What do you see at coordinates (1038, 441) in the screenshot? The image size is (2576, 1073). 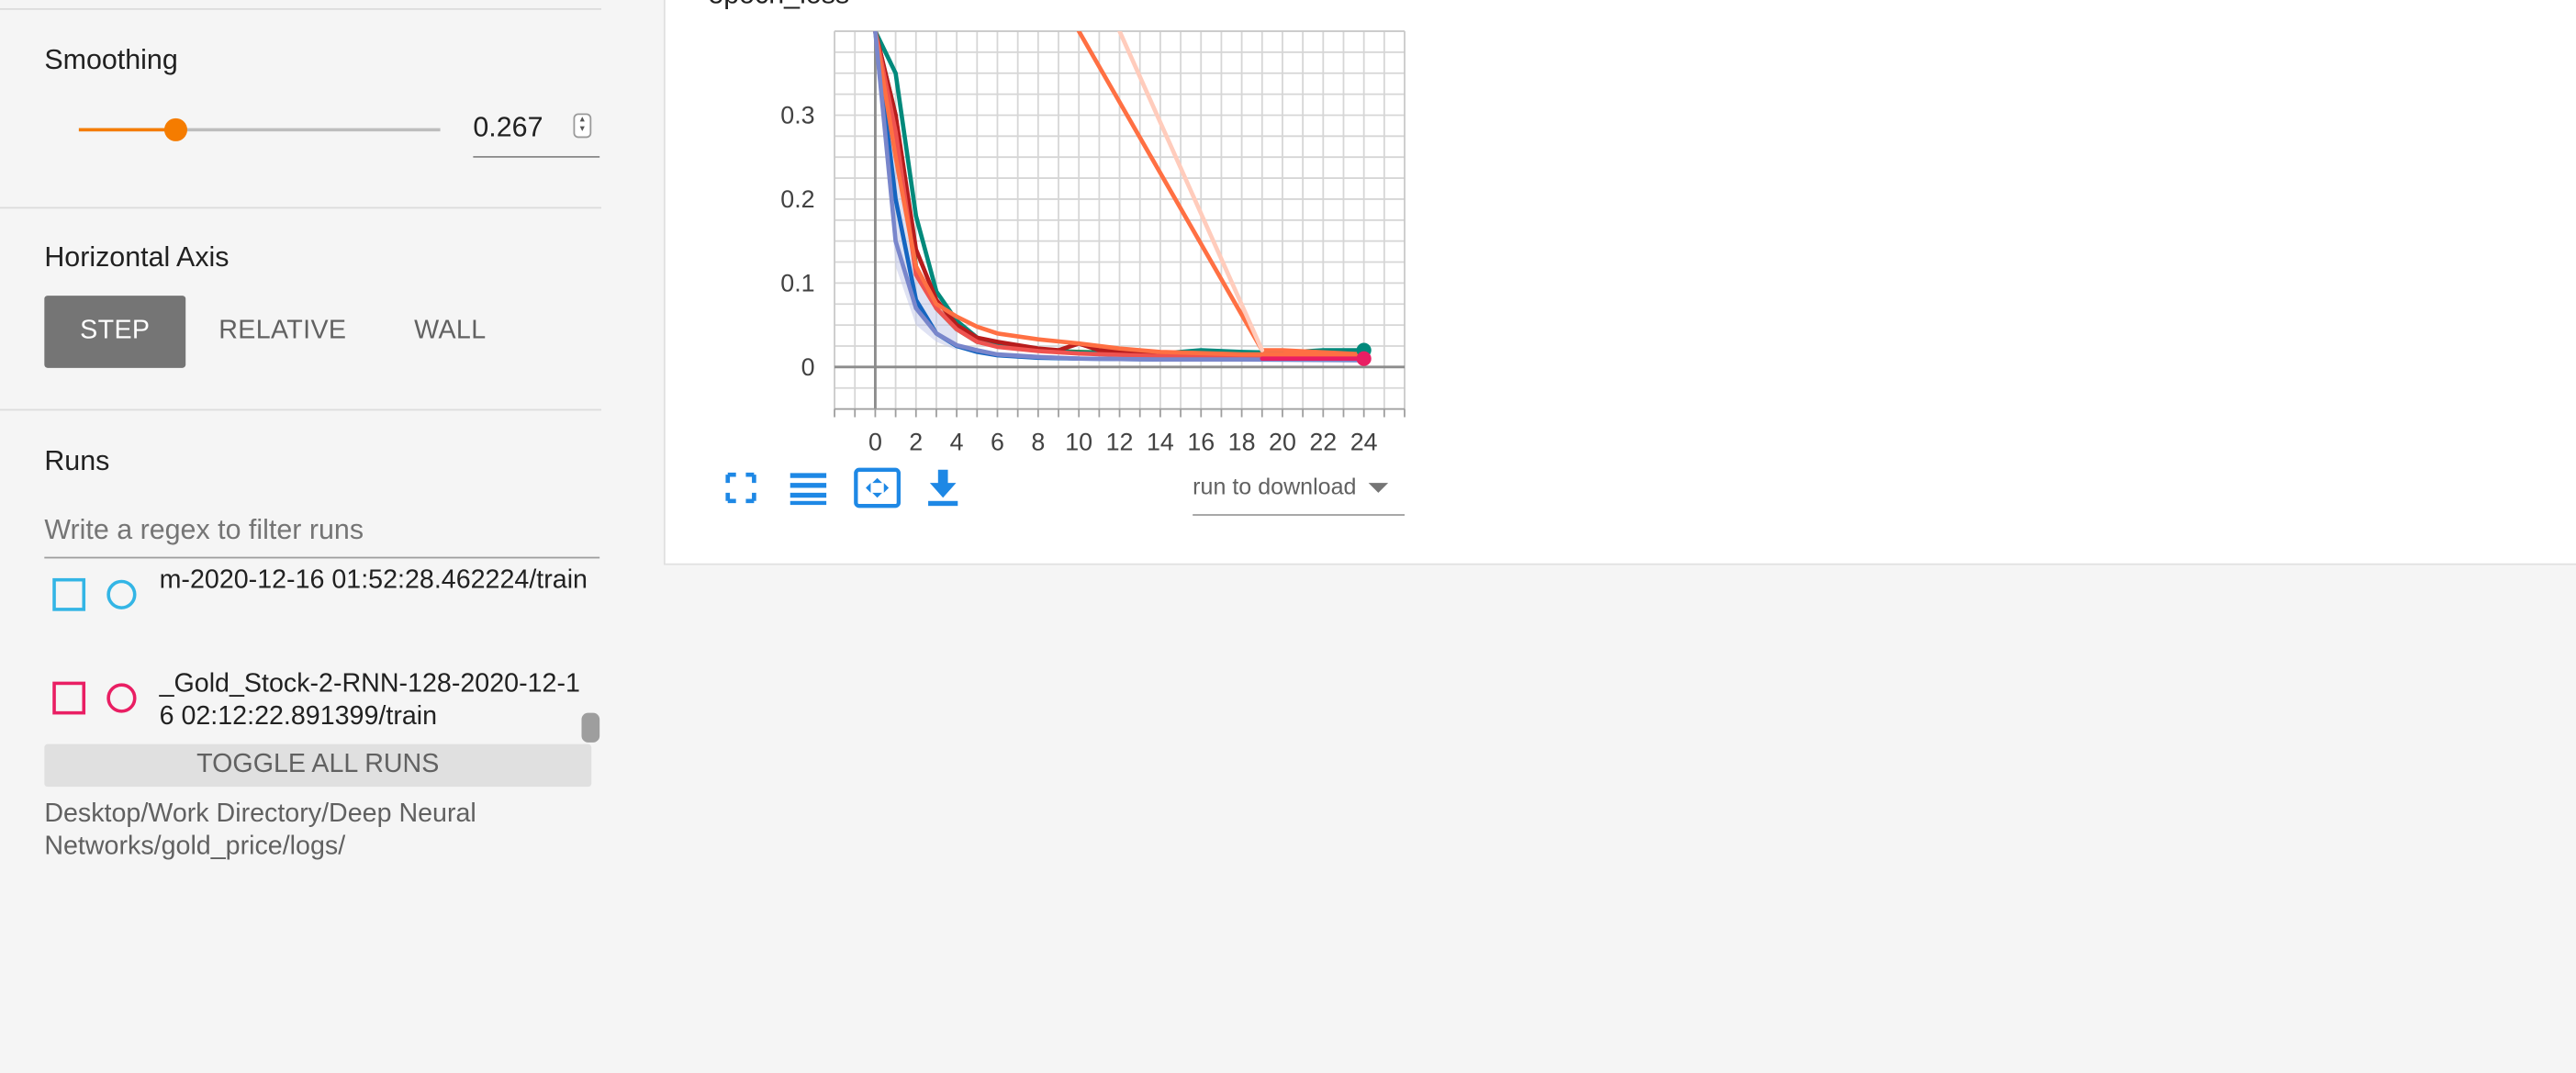 I see `x-tick-label: 8` at bounding box center [1038, 441].